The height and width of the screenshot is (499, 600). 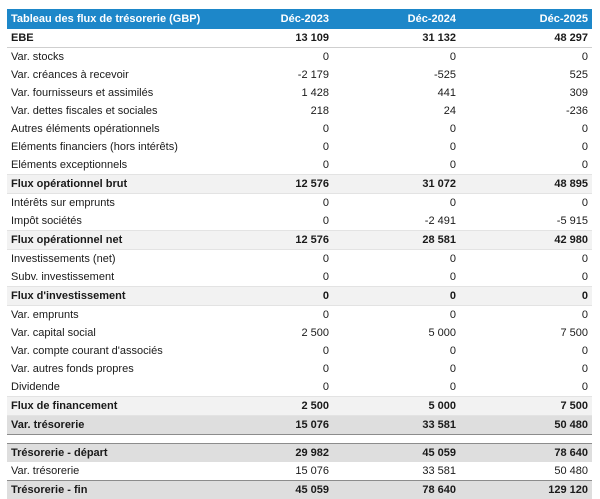 I want to click on row-value-dec-2023: 2 500, so click(x=315, y=333).